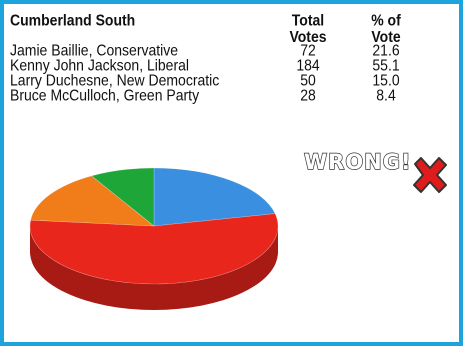  What do you see at coordinates (357, 161) in the screenshot?
I see `wrong-stamp: WRONG!` at bounding box center [357, 161].